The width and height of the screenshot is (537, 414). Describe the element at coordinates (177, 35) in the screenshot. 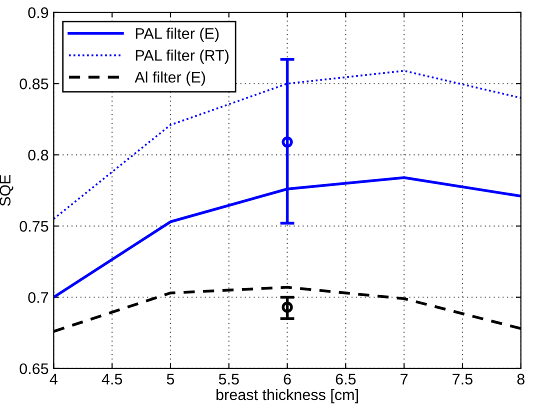

I see `legend-label: PAL filter (E)` at that location.